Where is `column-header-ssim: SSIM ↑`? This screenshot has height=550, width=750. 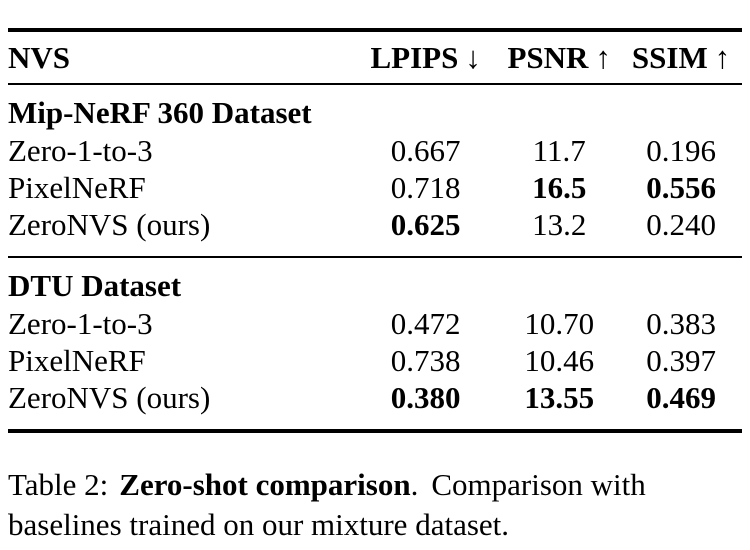
column-header-ssim: SSIM ↑ is located at coordinates (681, 58).